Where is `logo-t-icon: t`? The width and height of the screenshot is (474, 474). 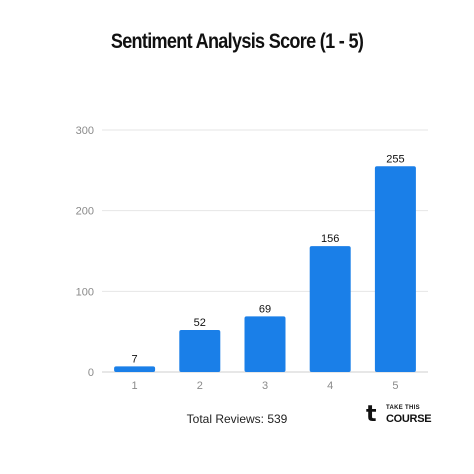
logo-t-icon: t is located at coordinates (371, 414).